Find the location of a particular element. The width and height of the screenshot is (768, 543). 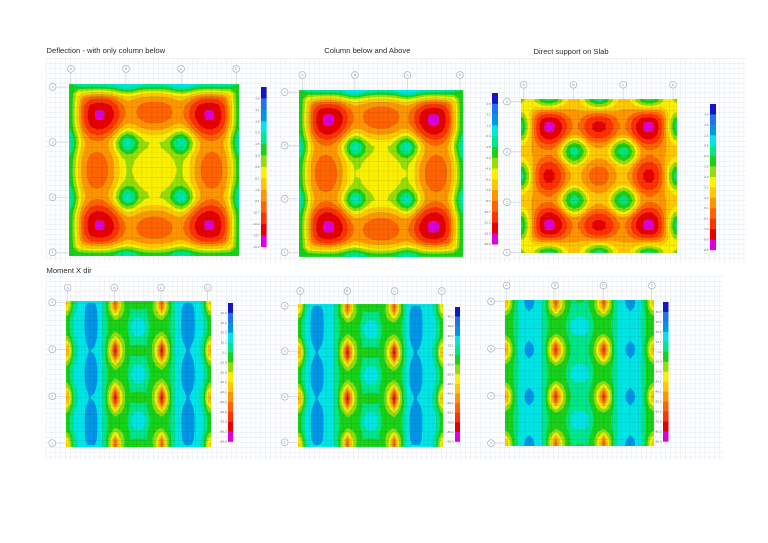

svg-text: -6.1 is located at coordinates (488, 179).